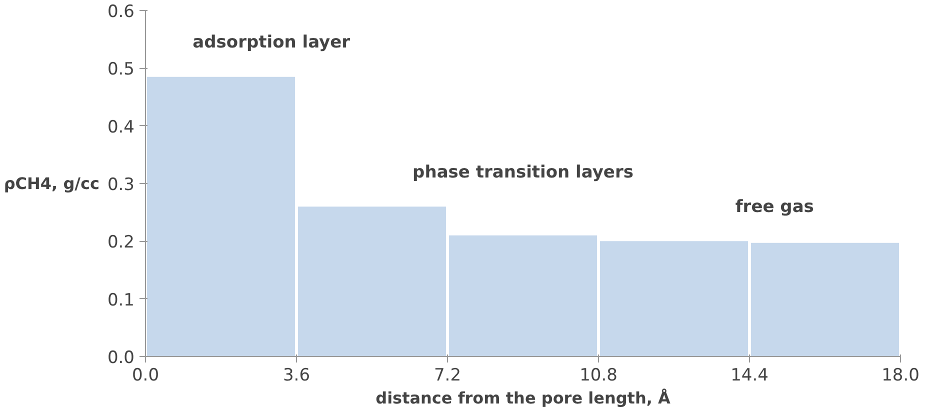  What do you see at coordinates (448, 376) in the screenshot?
I see `x-tick-label: 7.2` at bounding box center [448, 376].